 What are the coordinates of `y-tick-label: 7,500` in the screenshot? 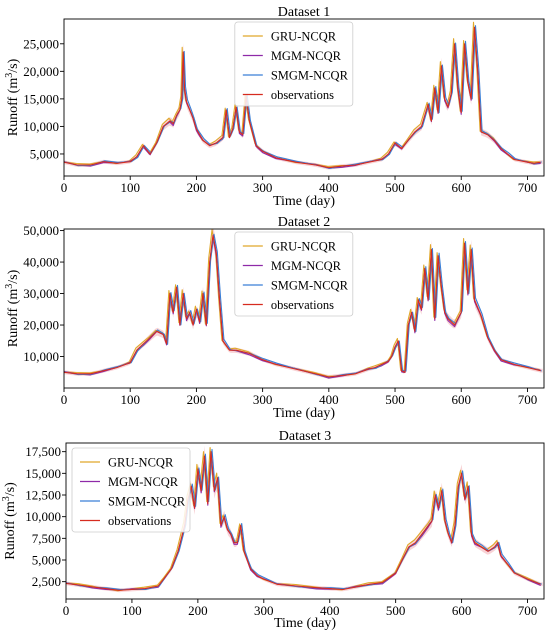 It's located at (46, 538).